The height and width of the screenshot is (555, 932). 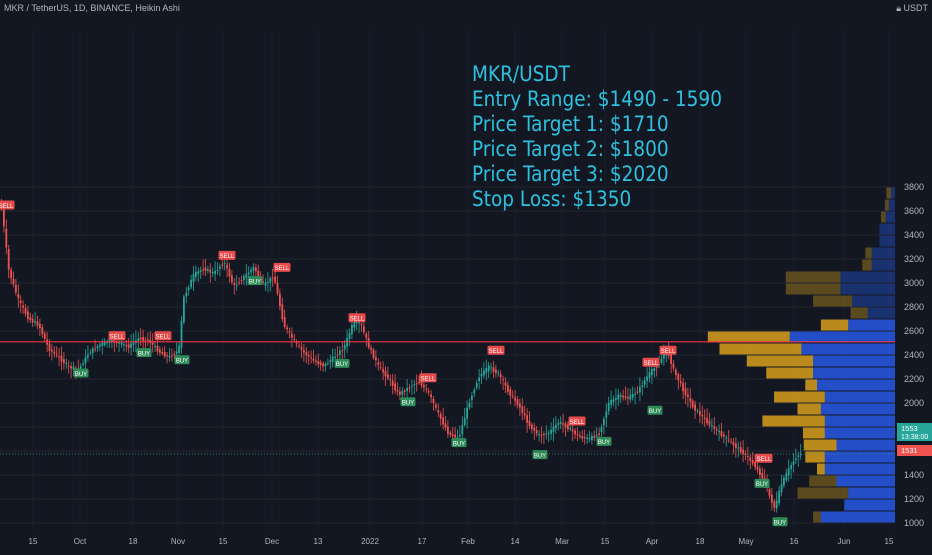 I want to click on y-tick-label: 3800, so click(x=914, y=187).